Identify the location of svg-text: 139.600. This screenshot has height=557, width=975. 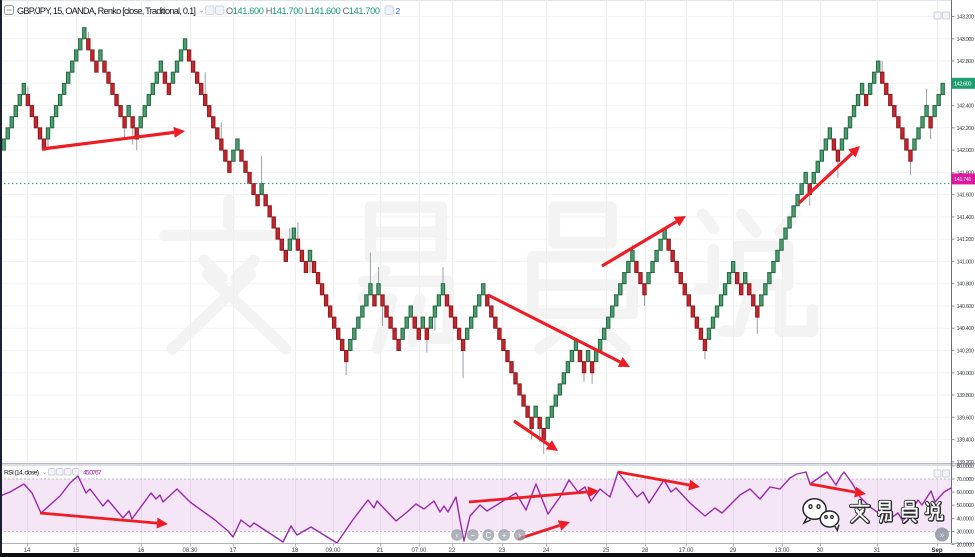
(966, 418).